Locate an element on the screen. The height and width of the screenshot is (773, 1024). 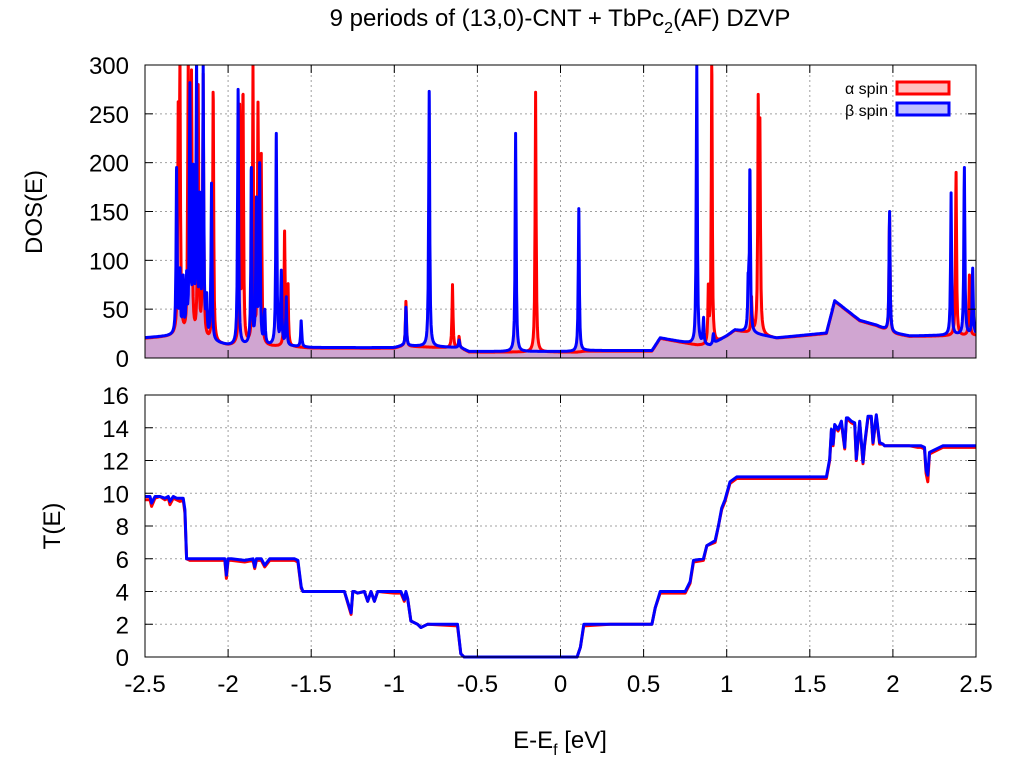
x-tick-label: -1 is located at coordinates (394, 684).